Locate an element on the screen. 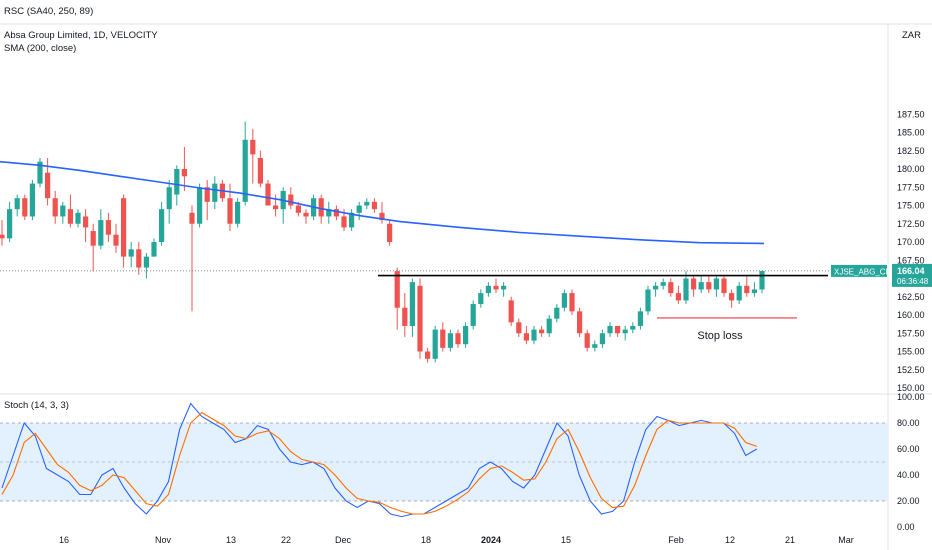  stoch-tick-label: 0.00 is located at coordinates (906, 527).